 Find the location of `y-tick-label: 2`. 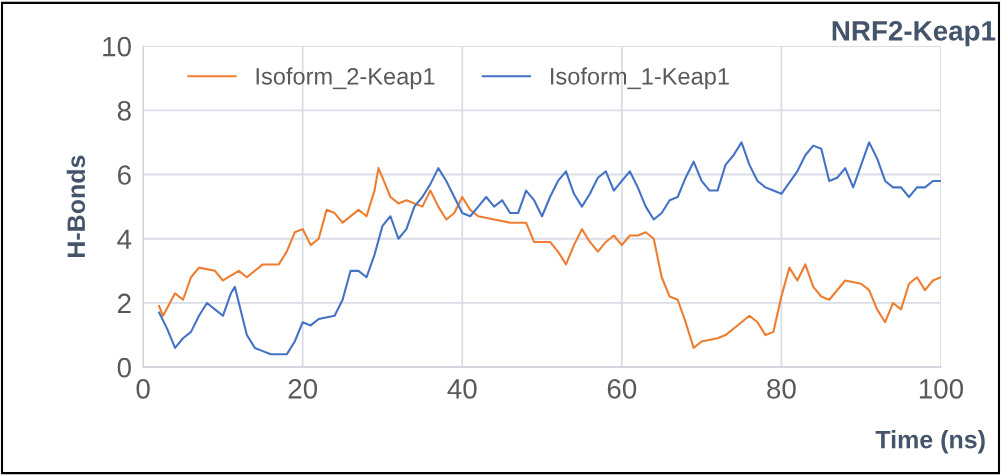

y-tick-label: 2 is located at coordinates (124, 303).